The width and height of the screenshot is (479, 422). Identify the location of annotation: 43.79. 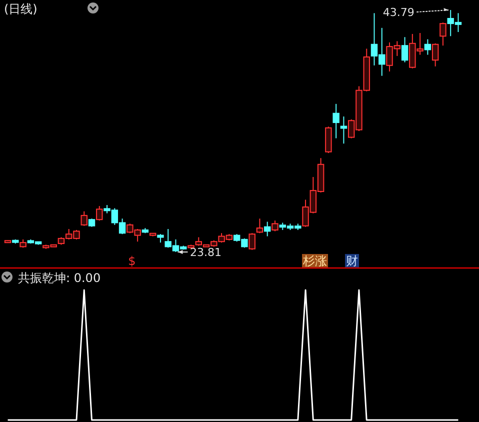
(398, 12).